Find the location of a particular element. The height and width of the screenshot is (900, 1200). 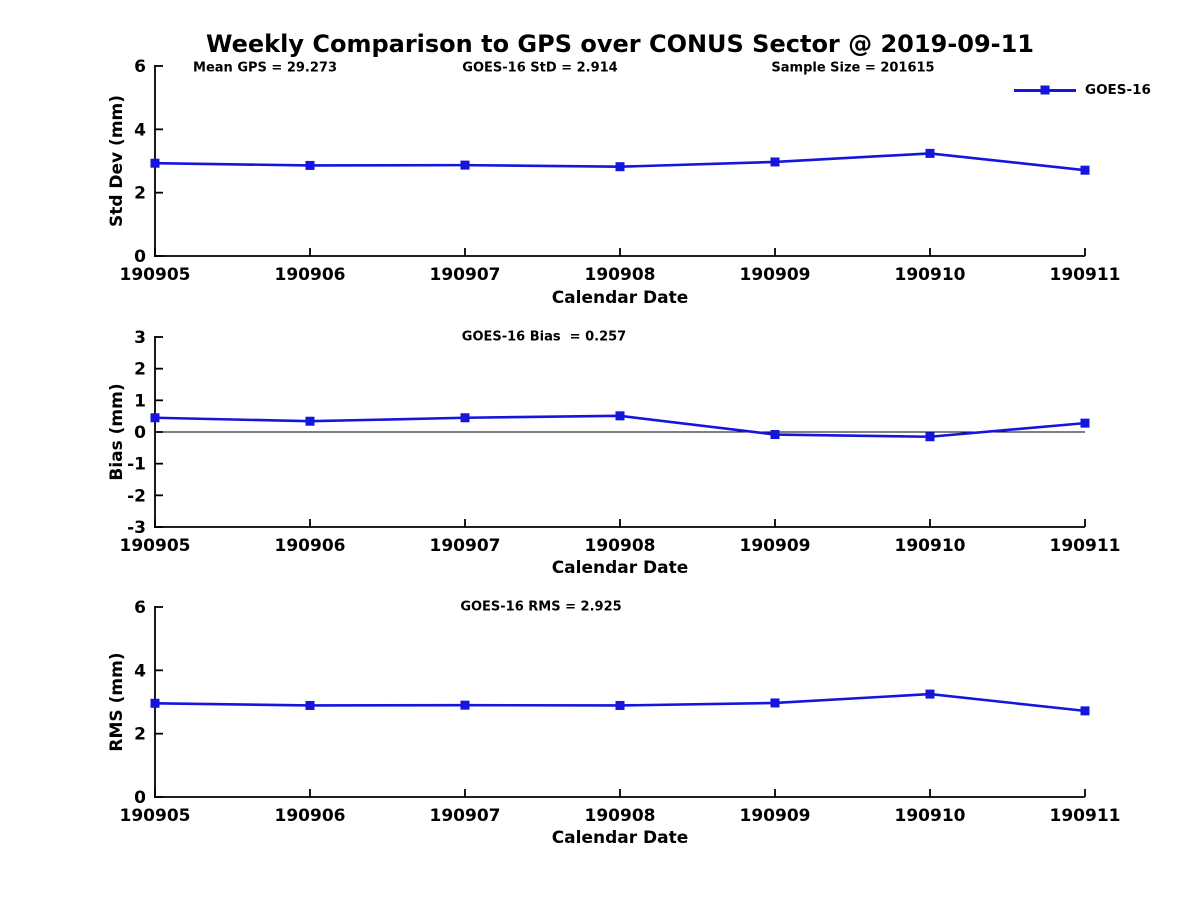

annotation-sample-size: Sample Size = 201615 is located at coordinates (853, 68).